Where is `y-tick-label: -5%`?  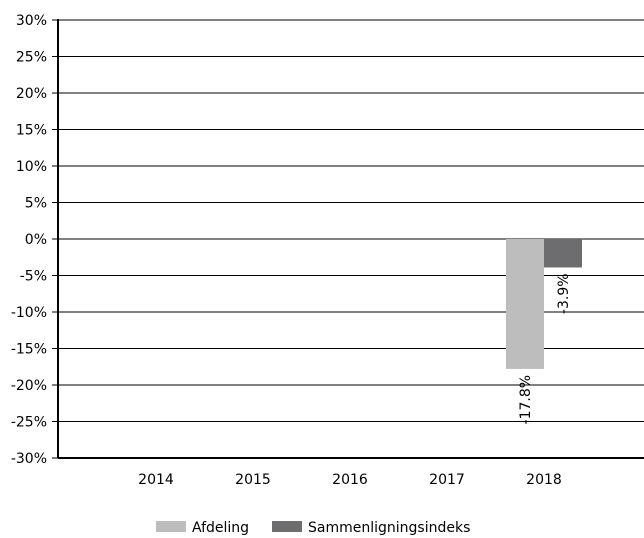
y-tick-label: -5% is located at coordinates (33, 277).